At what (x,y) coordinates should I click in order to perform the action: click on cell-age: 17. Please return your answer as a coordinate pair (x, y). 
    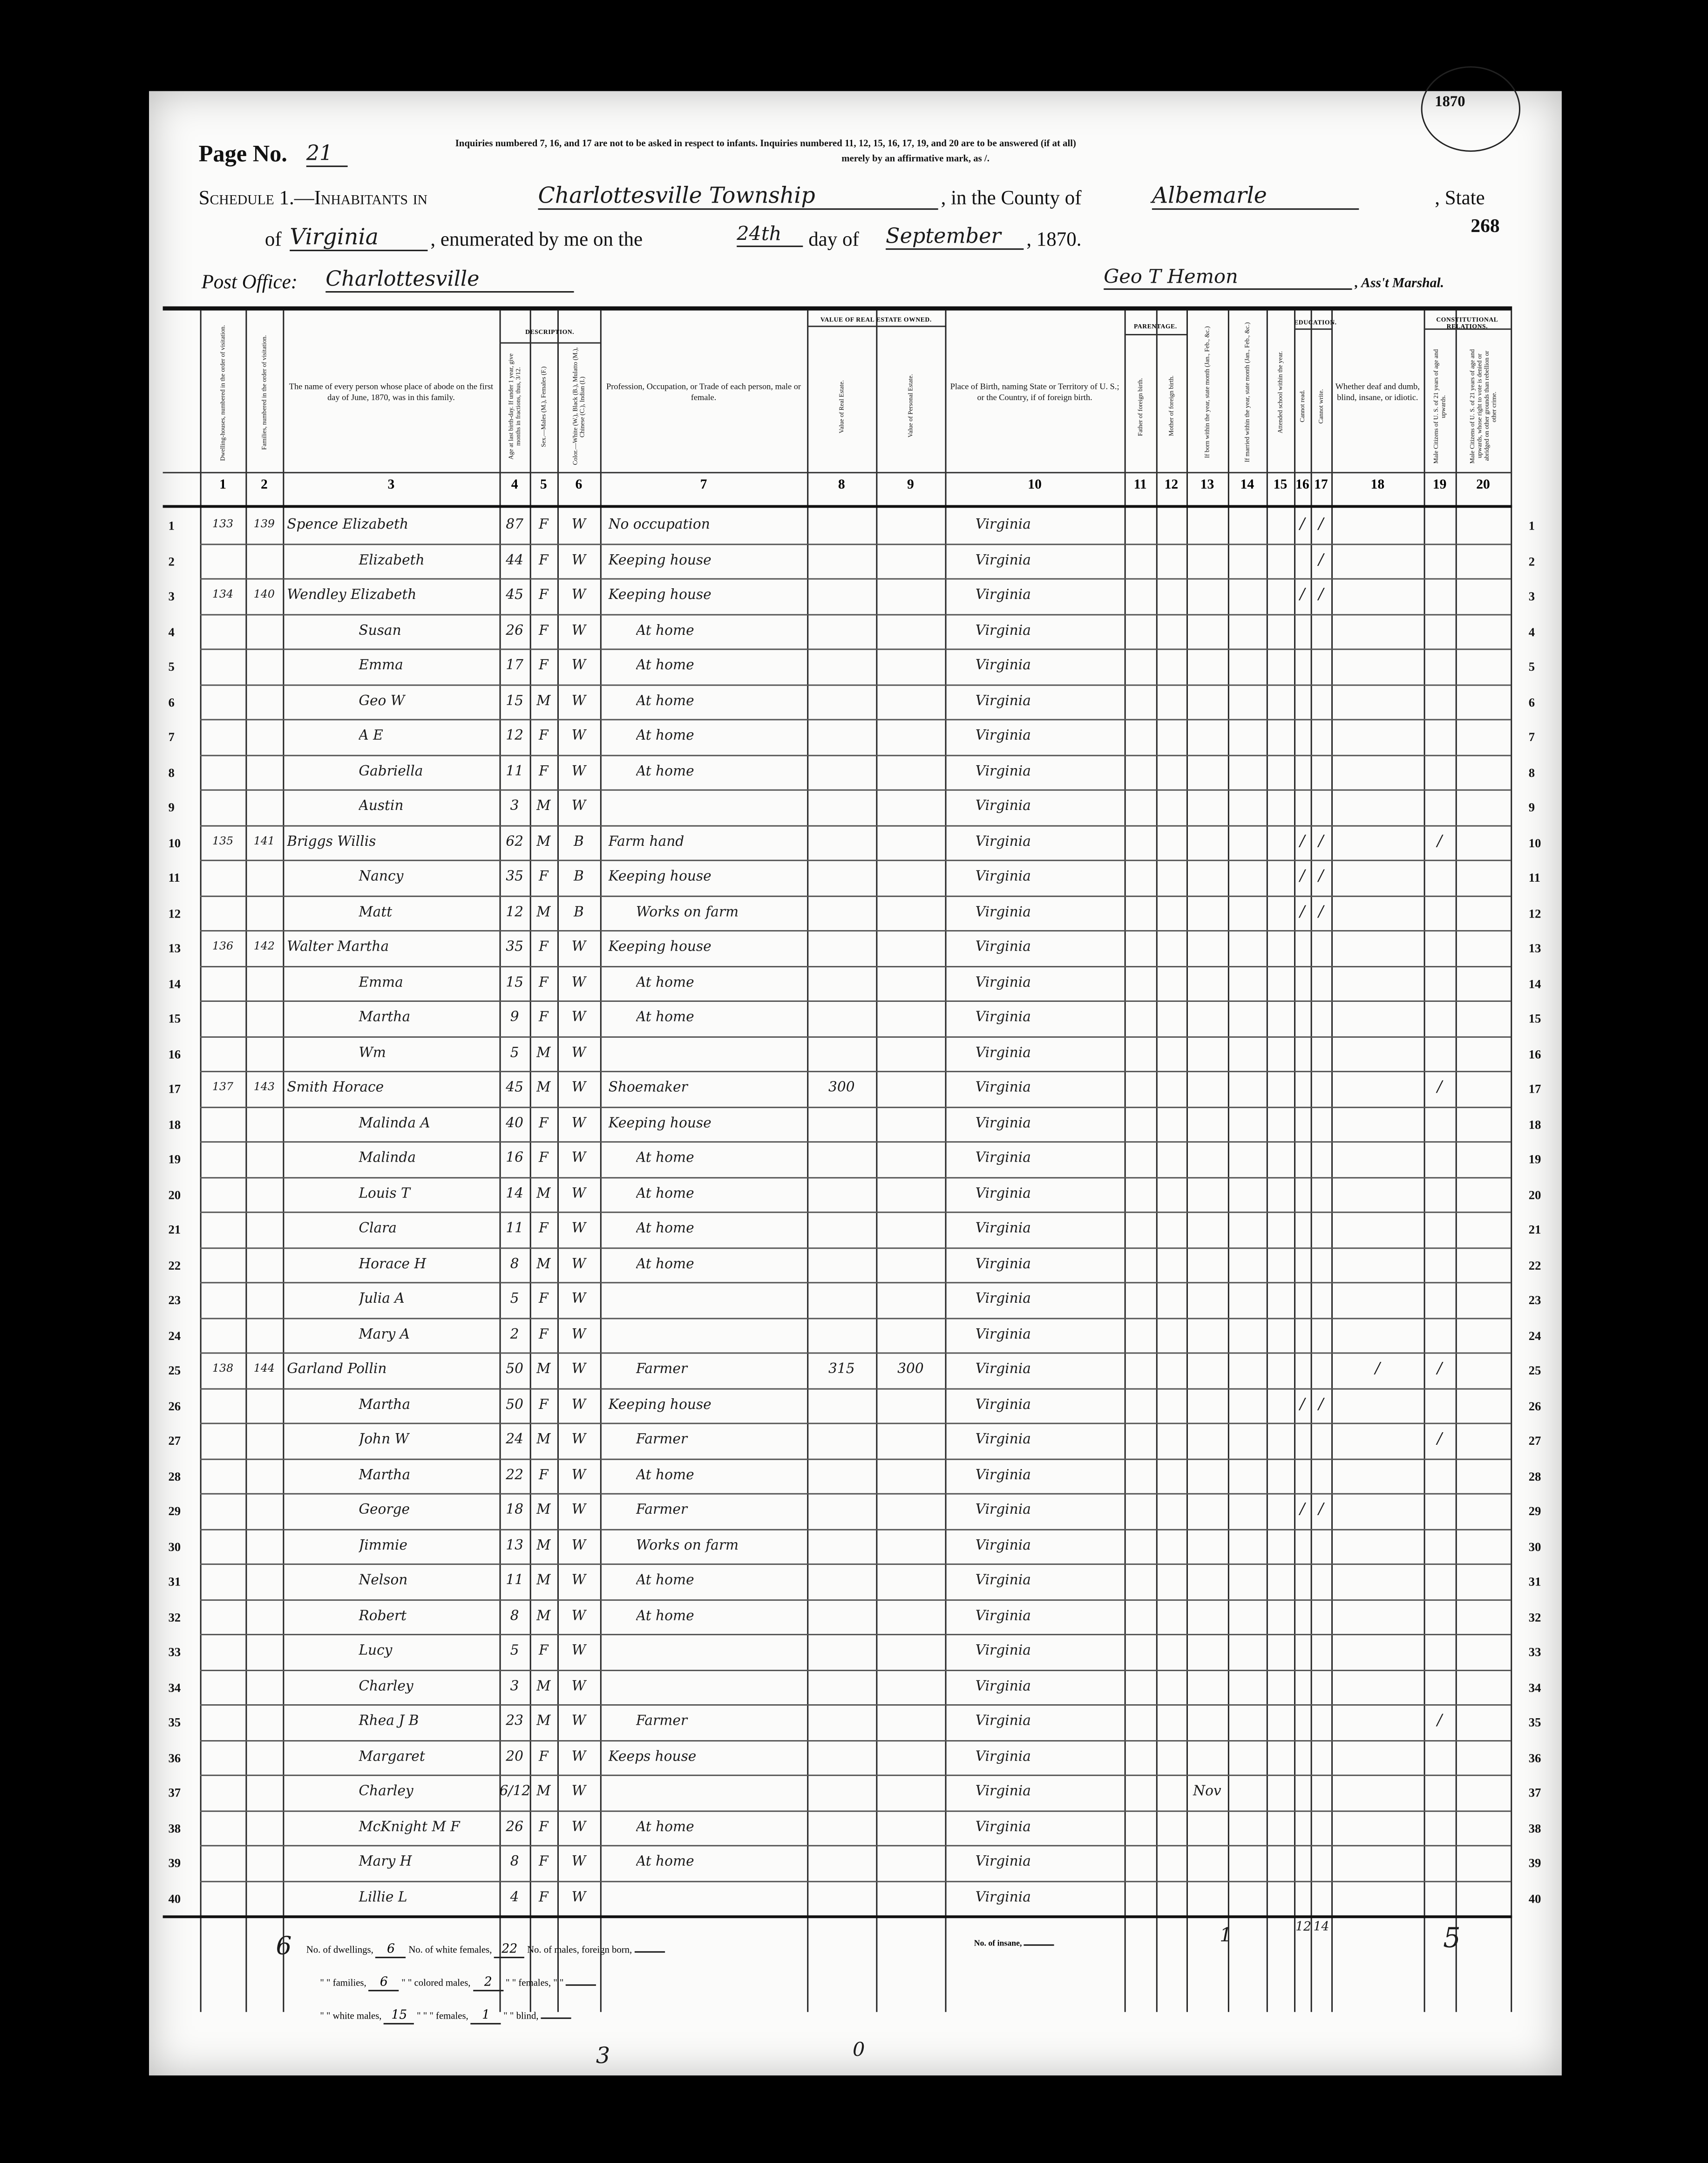
    Looking at the image, I should click on (514, 665).